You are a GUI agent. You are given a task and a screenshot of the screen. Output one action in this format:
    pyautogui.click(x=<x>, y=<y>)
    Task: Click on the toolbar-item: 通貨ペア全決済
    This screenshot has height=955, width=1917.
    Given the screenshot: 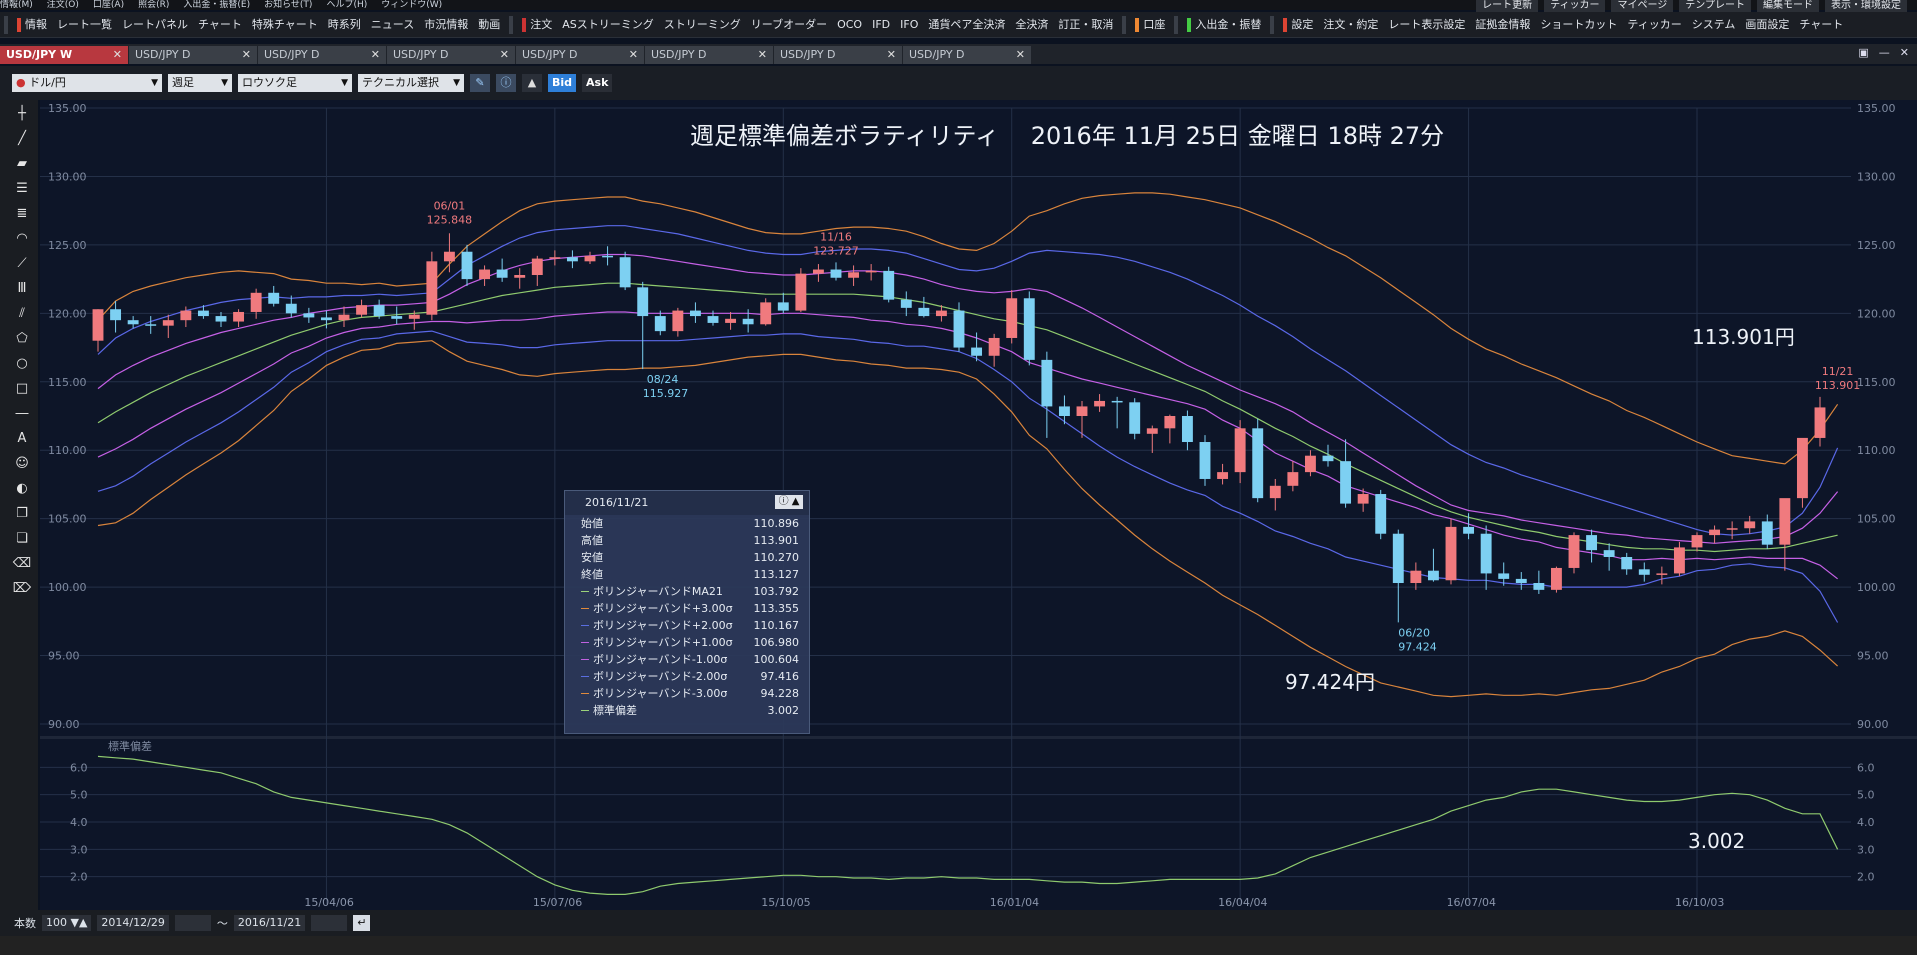 What is the action you would take?
    pyautogui.click(x=966, y=25)
    